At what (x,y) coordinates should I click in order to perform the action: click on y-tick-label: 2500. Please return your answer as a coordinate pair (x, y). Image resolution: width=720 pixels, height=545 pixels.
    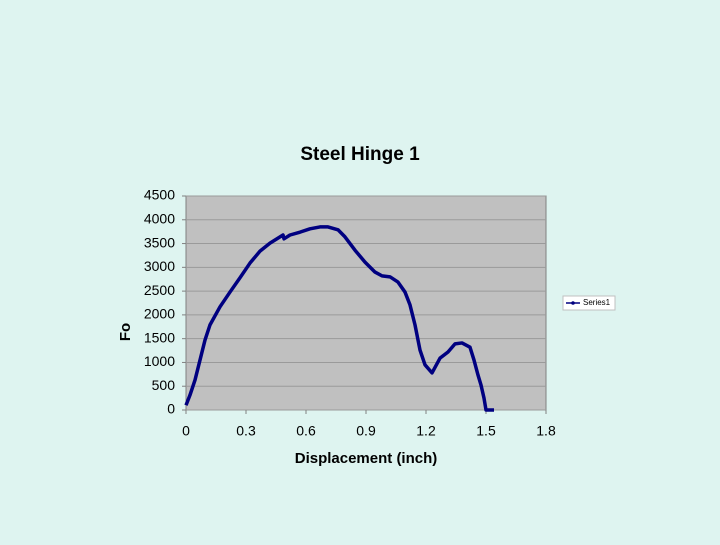
    Looking at the image, I should click on (159, 290).